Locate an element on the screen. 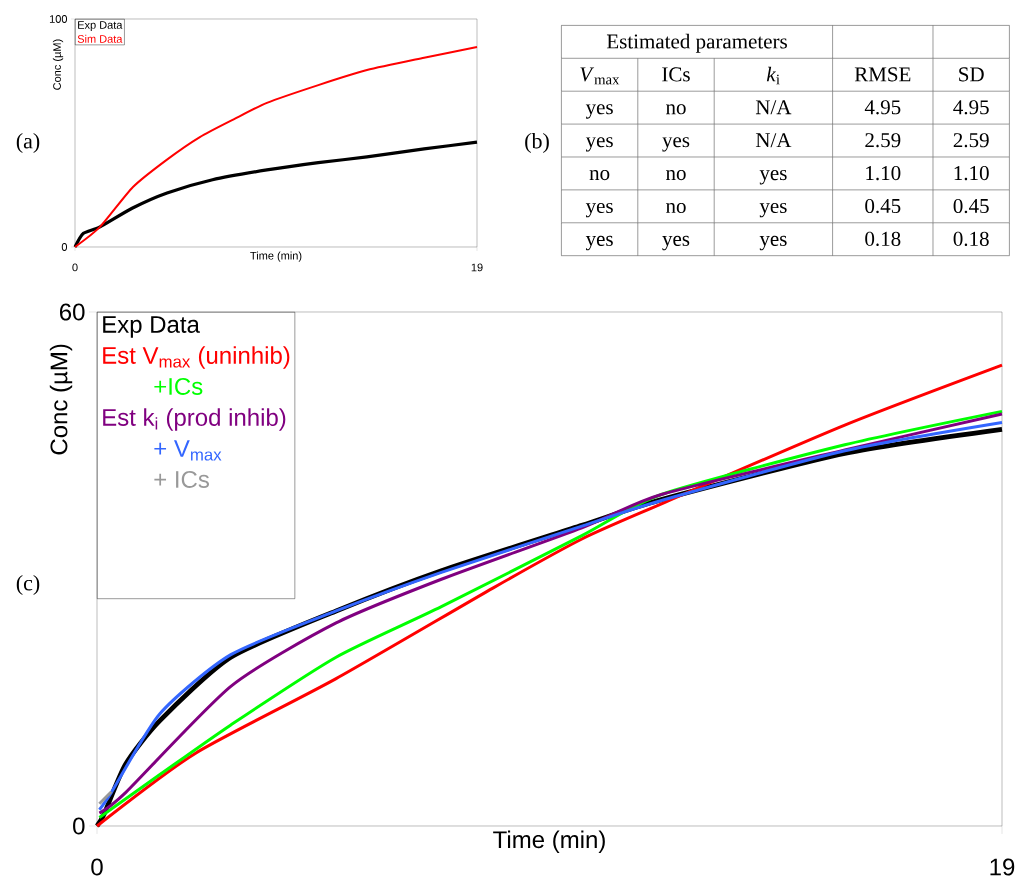 The width and height of the screenshot is (1029, 878). text: V$_{max}$ is located at coordinates (600, 76).